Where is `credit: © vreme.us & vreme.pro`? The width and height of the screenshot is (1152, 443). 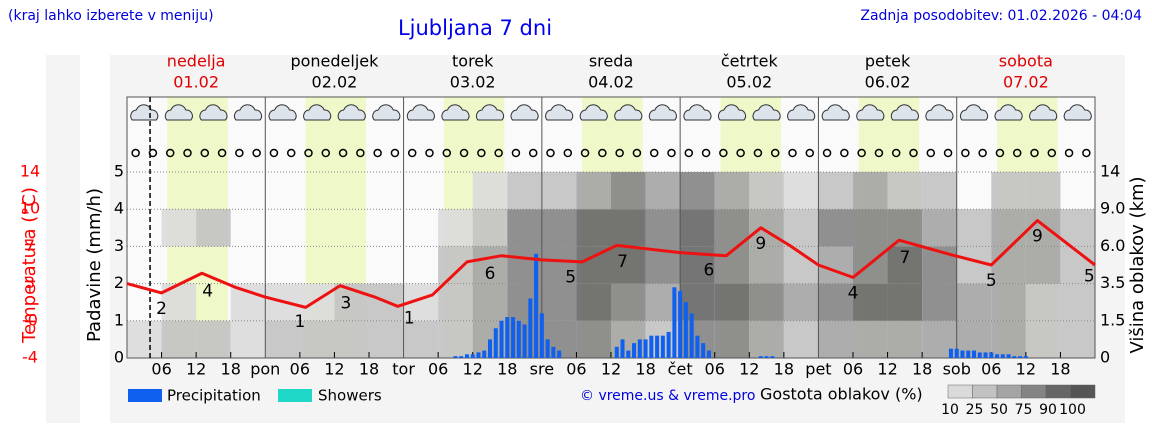 credit: © vreme.us & vreme.pro is located at coordinates (667, 396).